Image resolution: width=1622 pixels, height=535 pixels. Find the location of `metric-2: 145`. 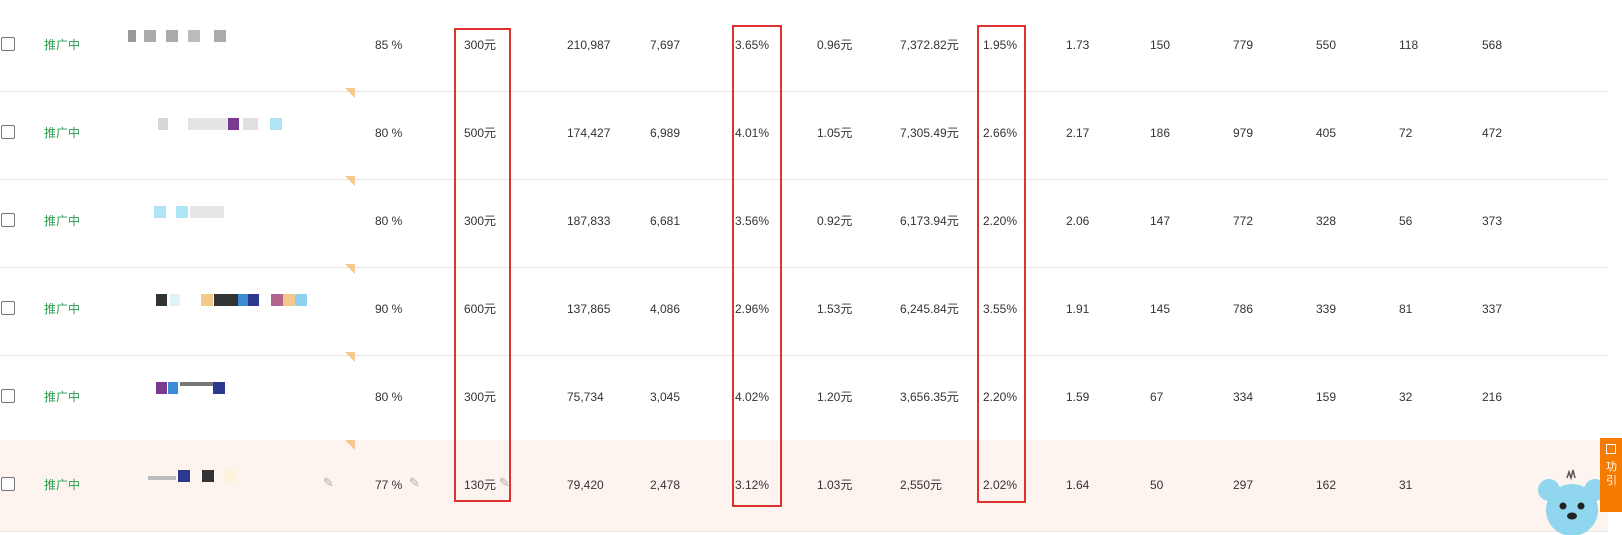

metric-2: 145 is located at coordinates (1160, 309).